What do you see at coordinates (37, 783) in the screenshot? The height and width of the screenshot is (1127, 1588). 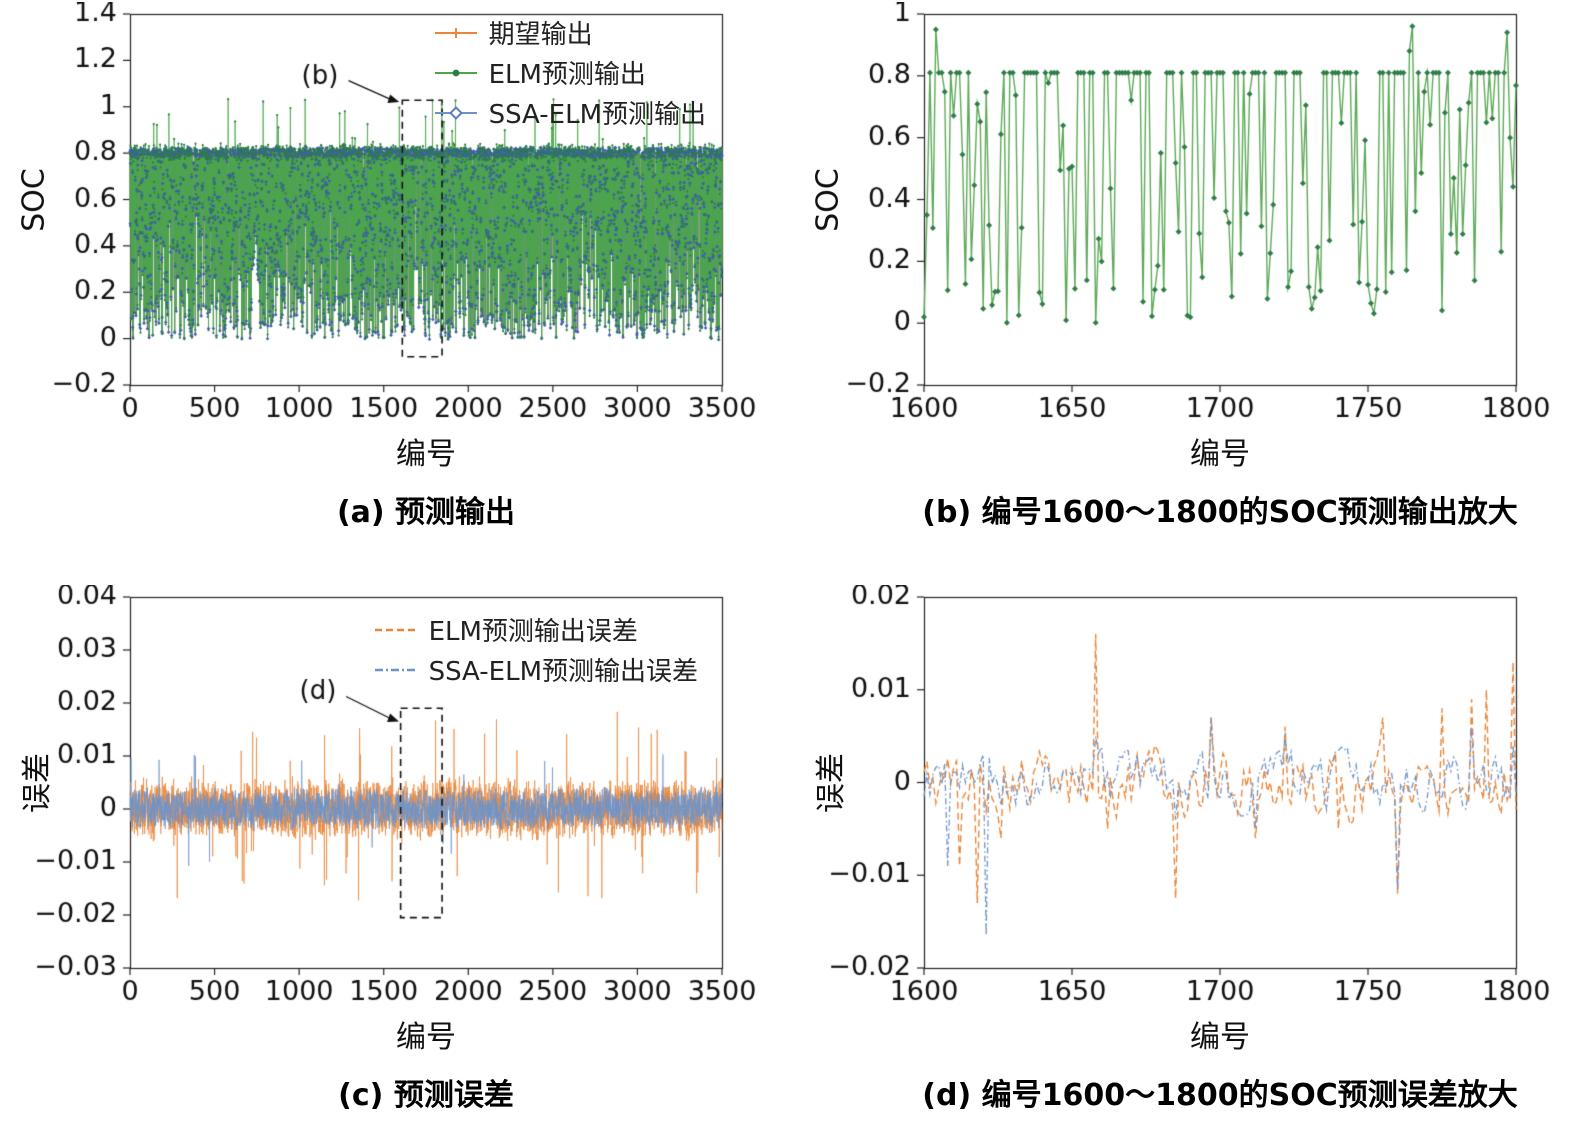 I see `panel-c-ylabel: 误差` at bounding box center [37, 783].